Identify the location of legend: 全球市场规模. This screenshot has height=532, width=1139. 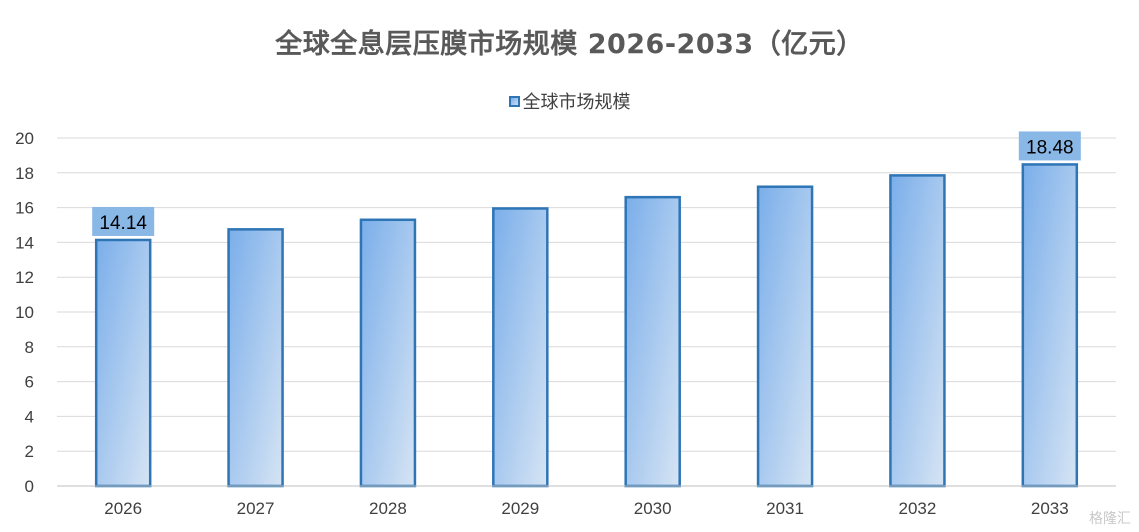
(569, 101).